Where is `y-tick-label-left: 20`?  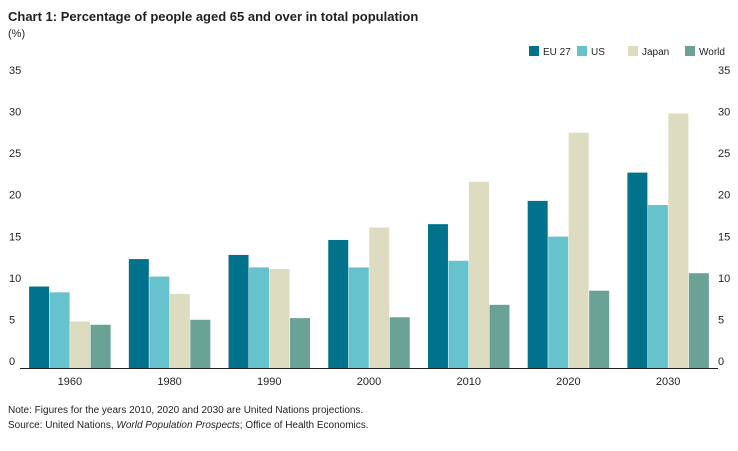 y-tick-label-left: 20 is located at coordinates (15, 196).